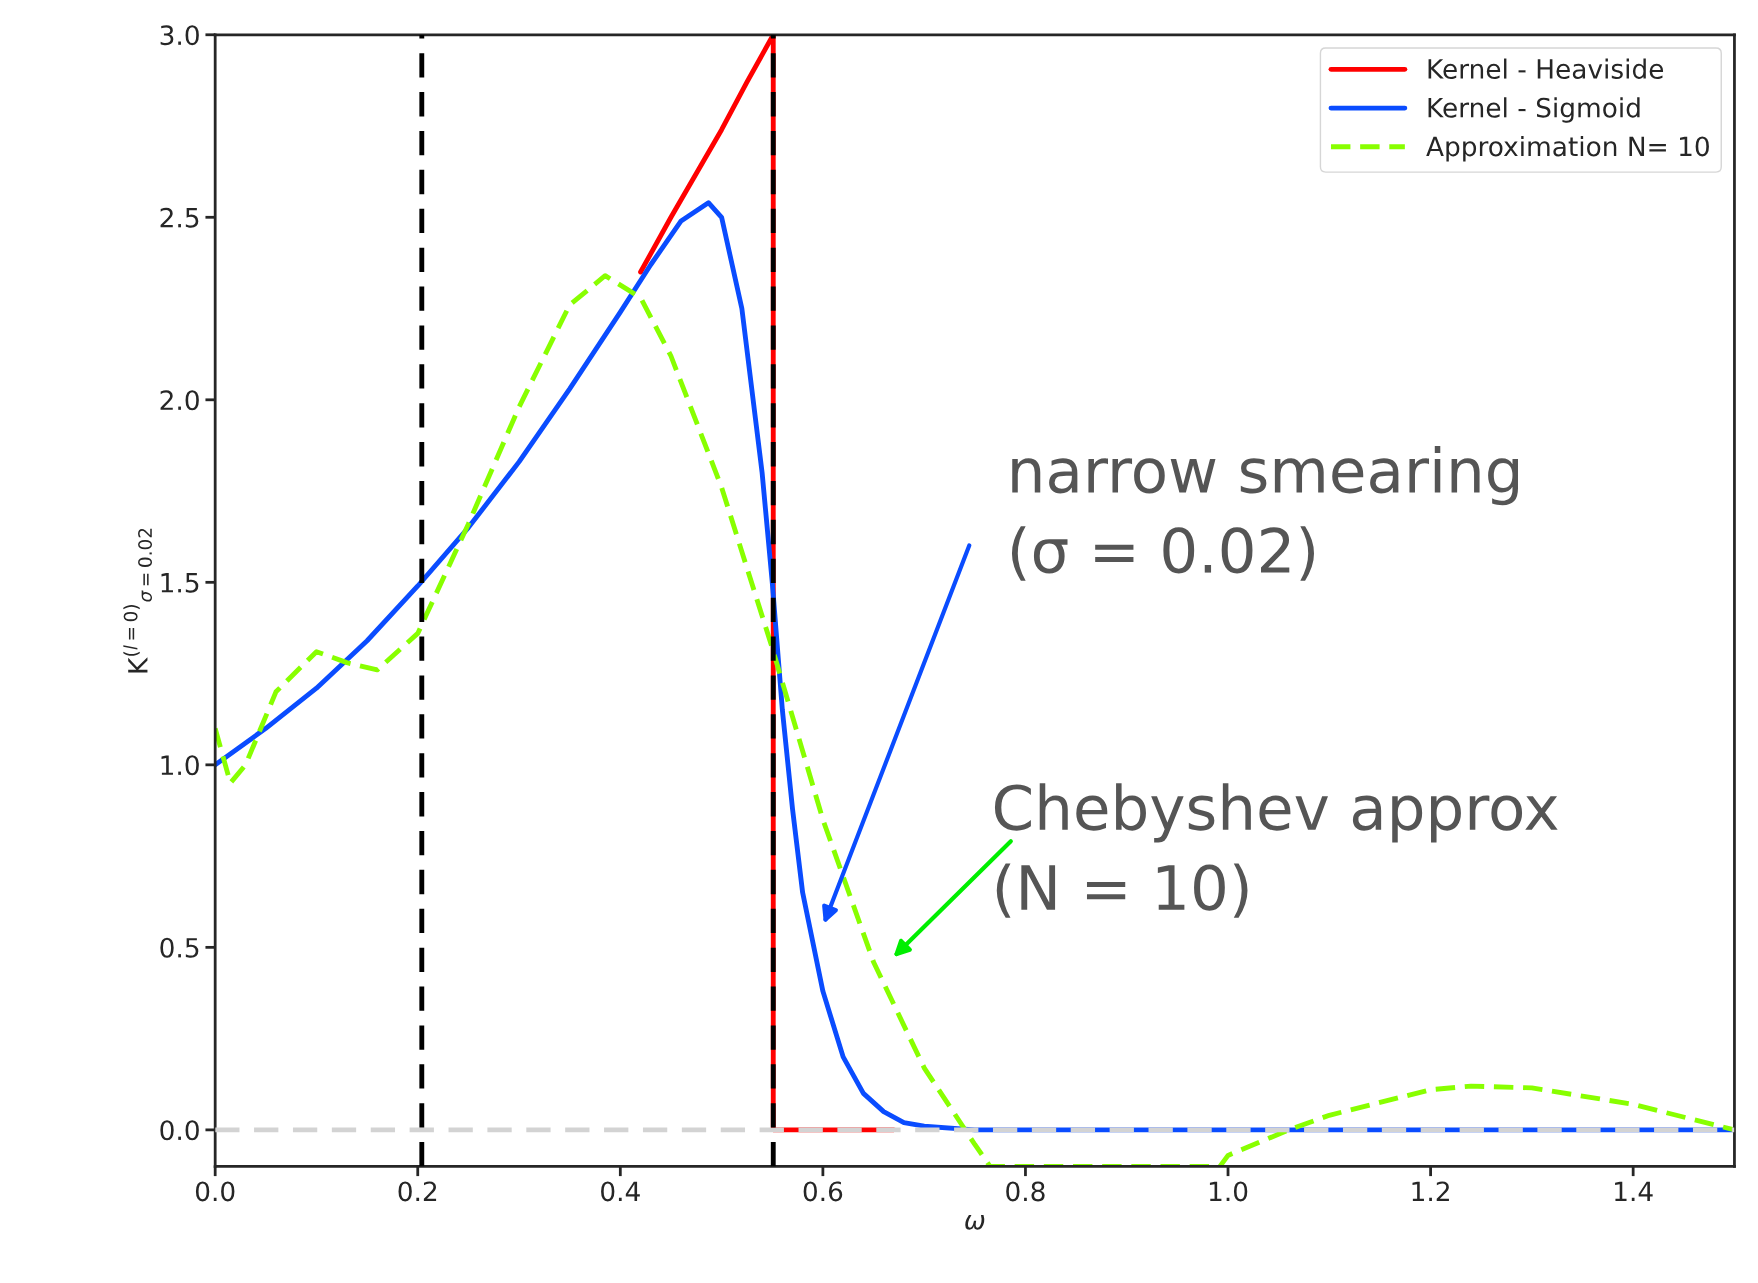 The height and width of the screenshot is (1283, 1758). What do you see at coordinates (1025, 1191) in the screenshot?
I see `x-tick-label: 0.8` at bounding box center [1025, 1191].